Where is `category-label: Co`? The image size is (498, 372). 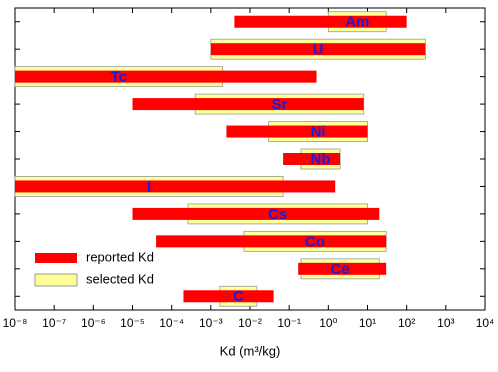 category-label: Co is located at coordinates (315, 241).